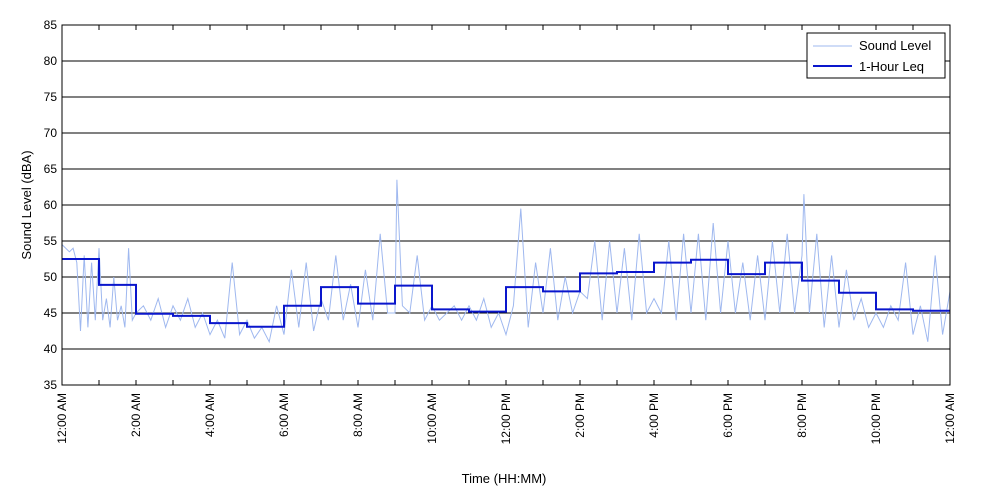  What do you see at coordinates (51, 241) in the screenshot?
I see `y-tick-label: 55` at bounding box center [51, 241].